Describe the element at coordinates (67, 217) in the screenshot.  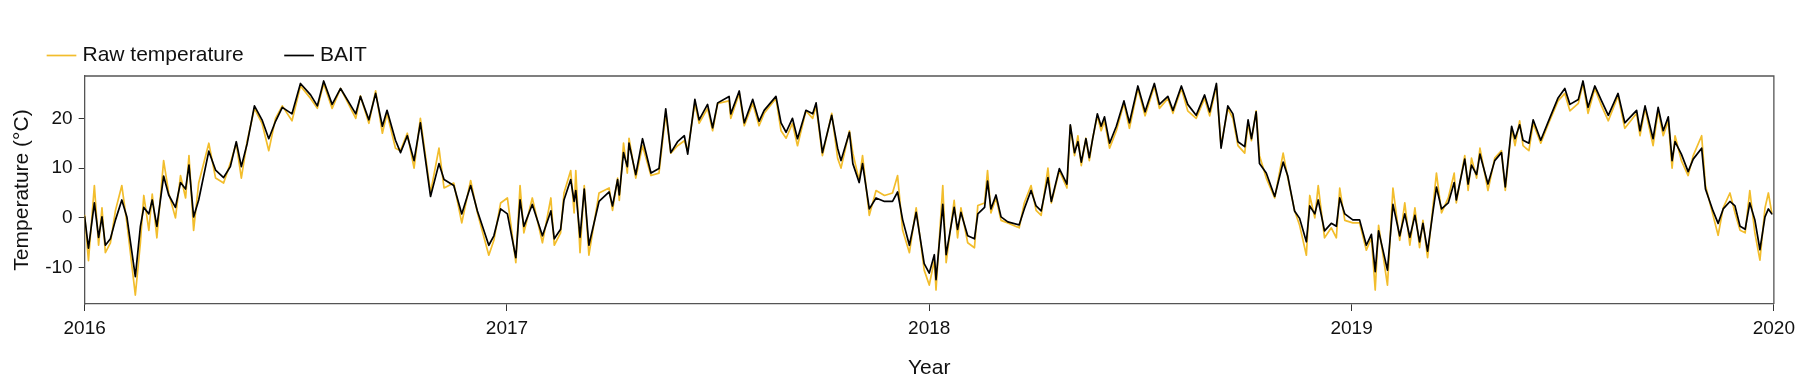
I see `y-tick-label: 0` at that location.